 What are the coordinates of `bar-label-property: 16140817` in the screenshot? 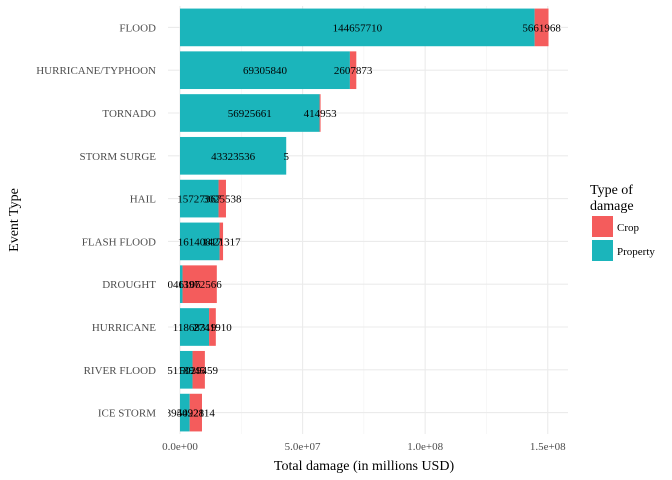 It's located at (200, 242).